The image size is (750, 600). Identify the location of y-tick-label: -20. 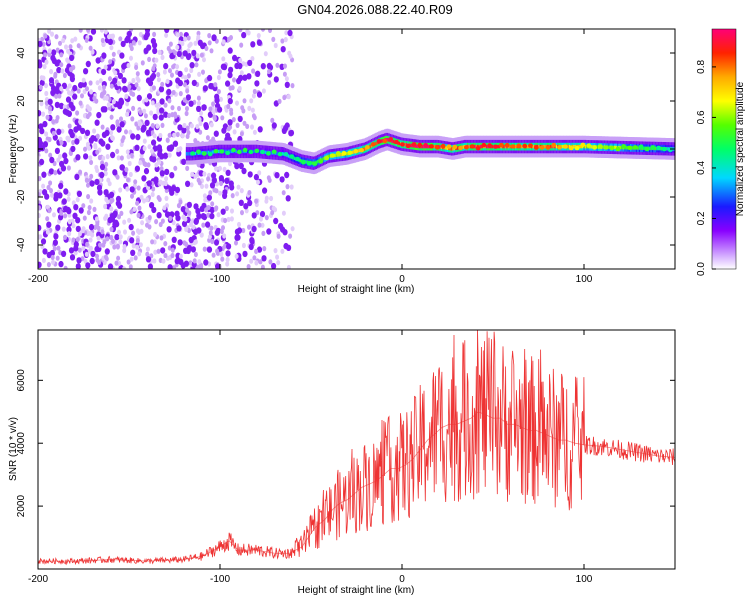
(21, 196).